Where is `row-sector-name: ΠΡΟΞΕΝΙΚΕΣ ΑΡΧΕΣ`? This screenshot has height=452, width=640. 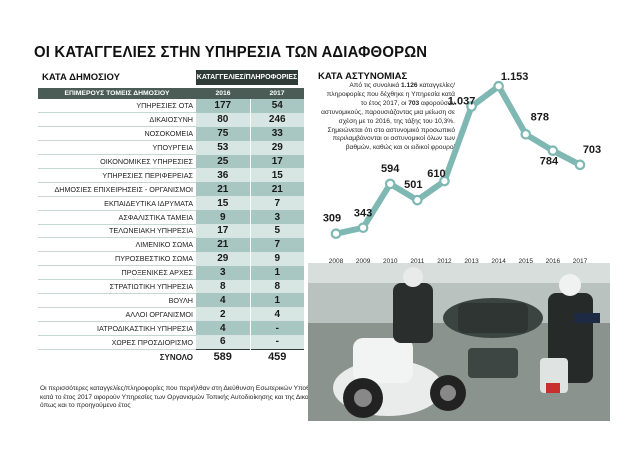
row-sector-name: ΠΡΟΞΕΝΙΚΕΣ ΑΡΧΕΣ is located at coordinates (117, 273).